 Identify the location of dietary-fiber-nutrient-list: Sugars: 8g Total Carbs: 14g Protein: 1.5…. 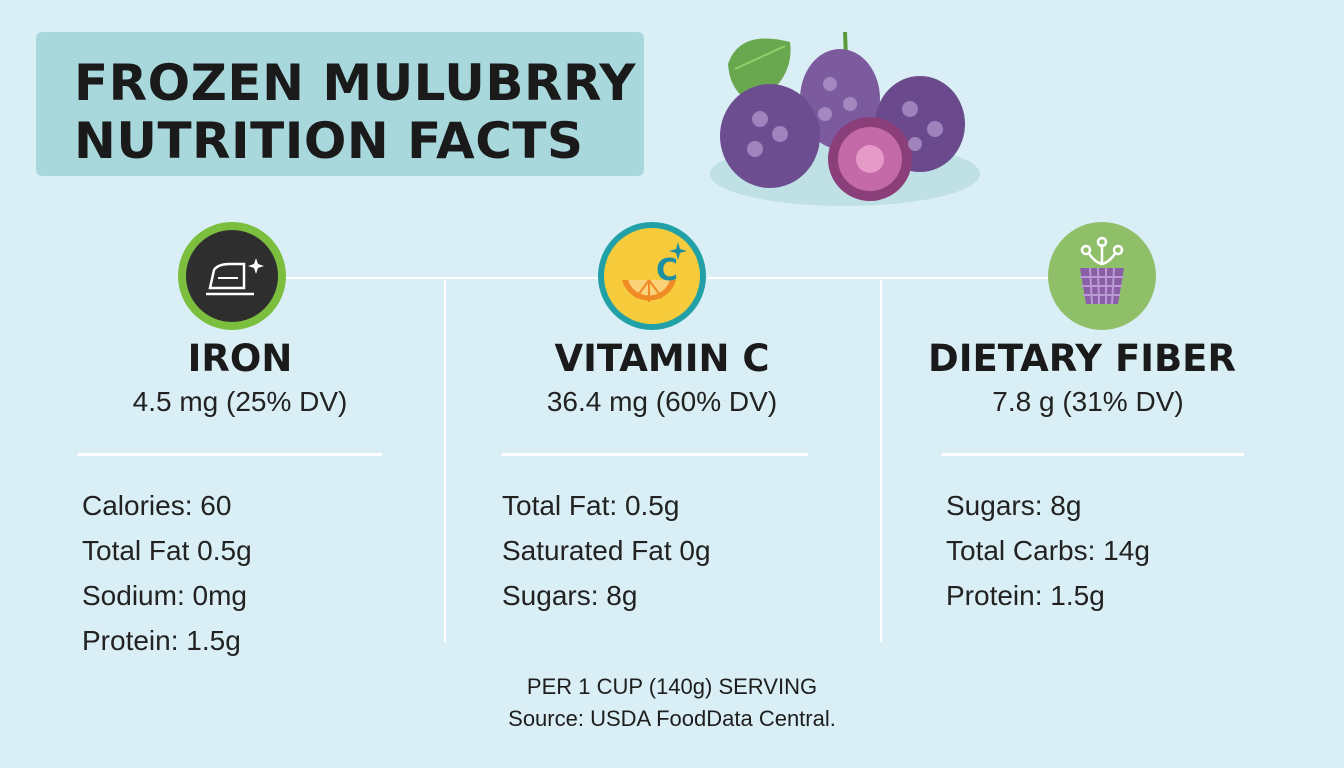
(1048, 550).